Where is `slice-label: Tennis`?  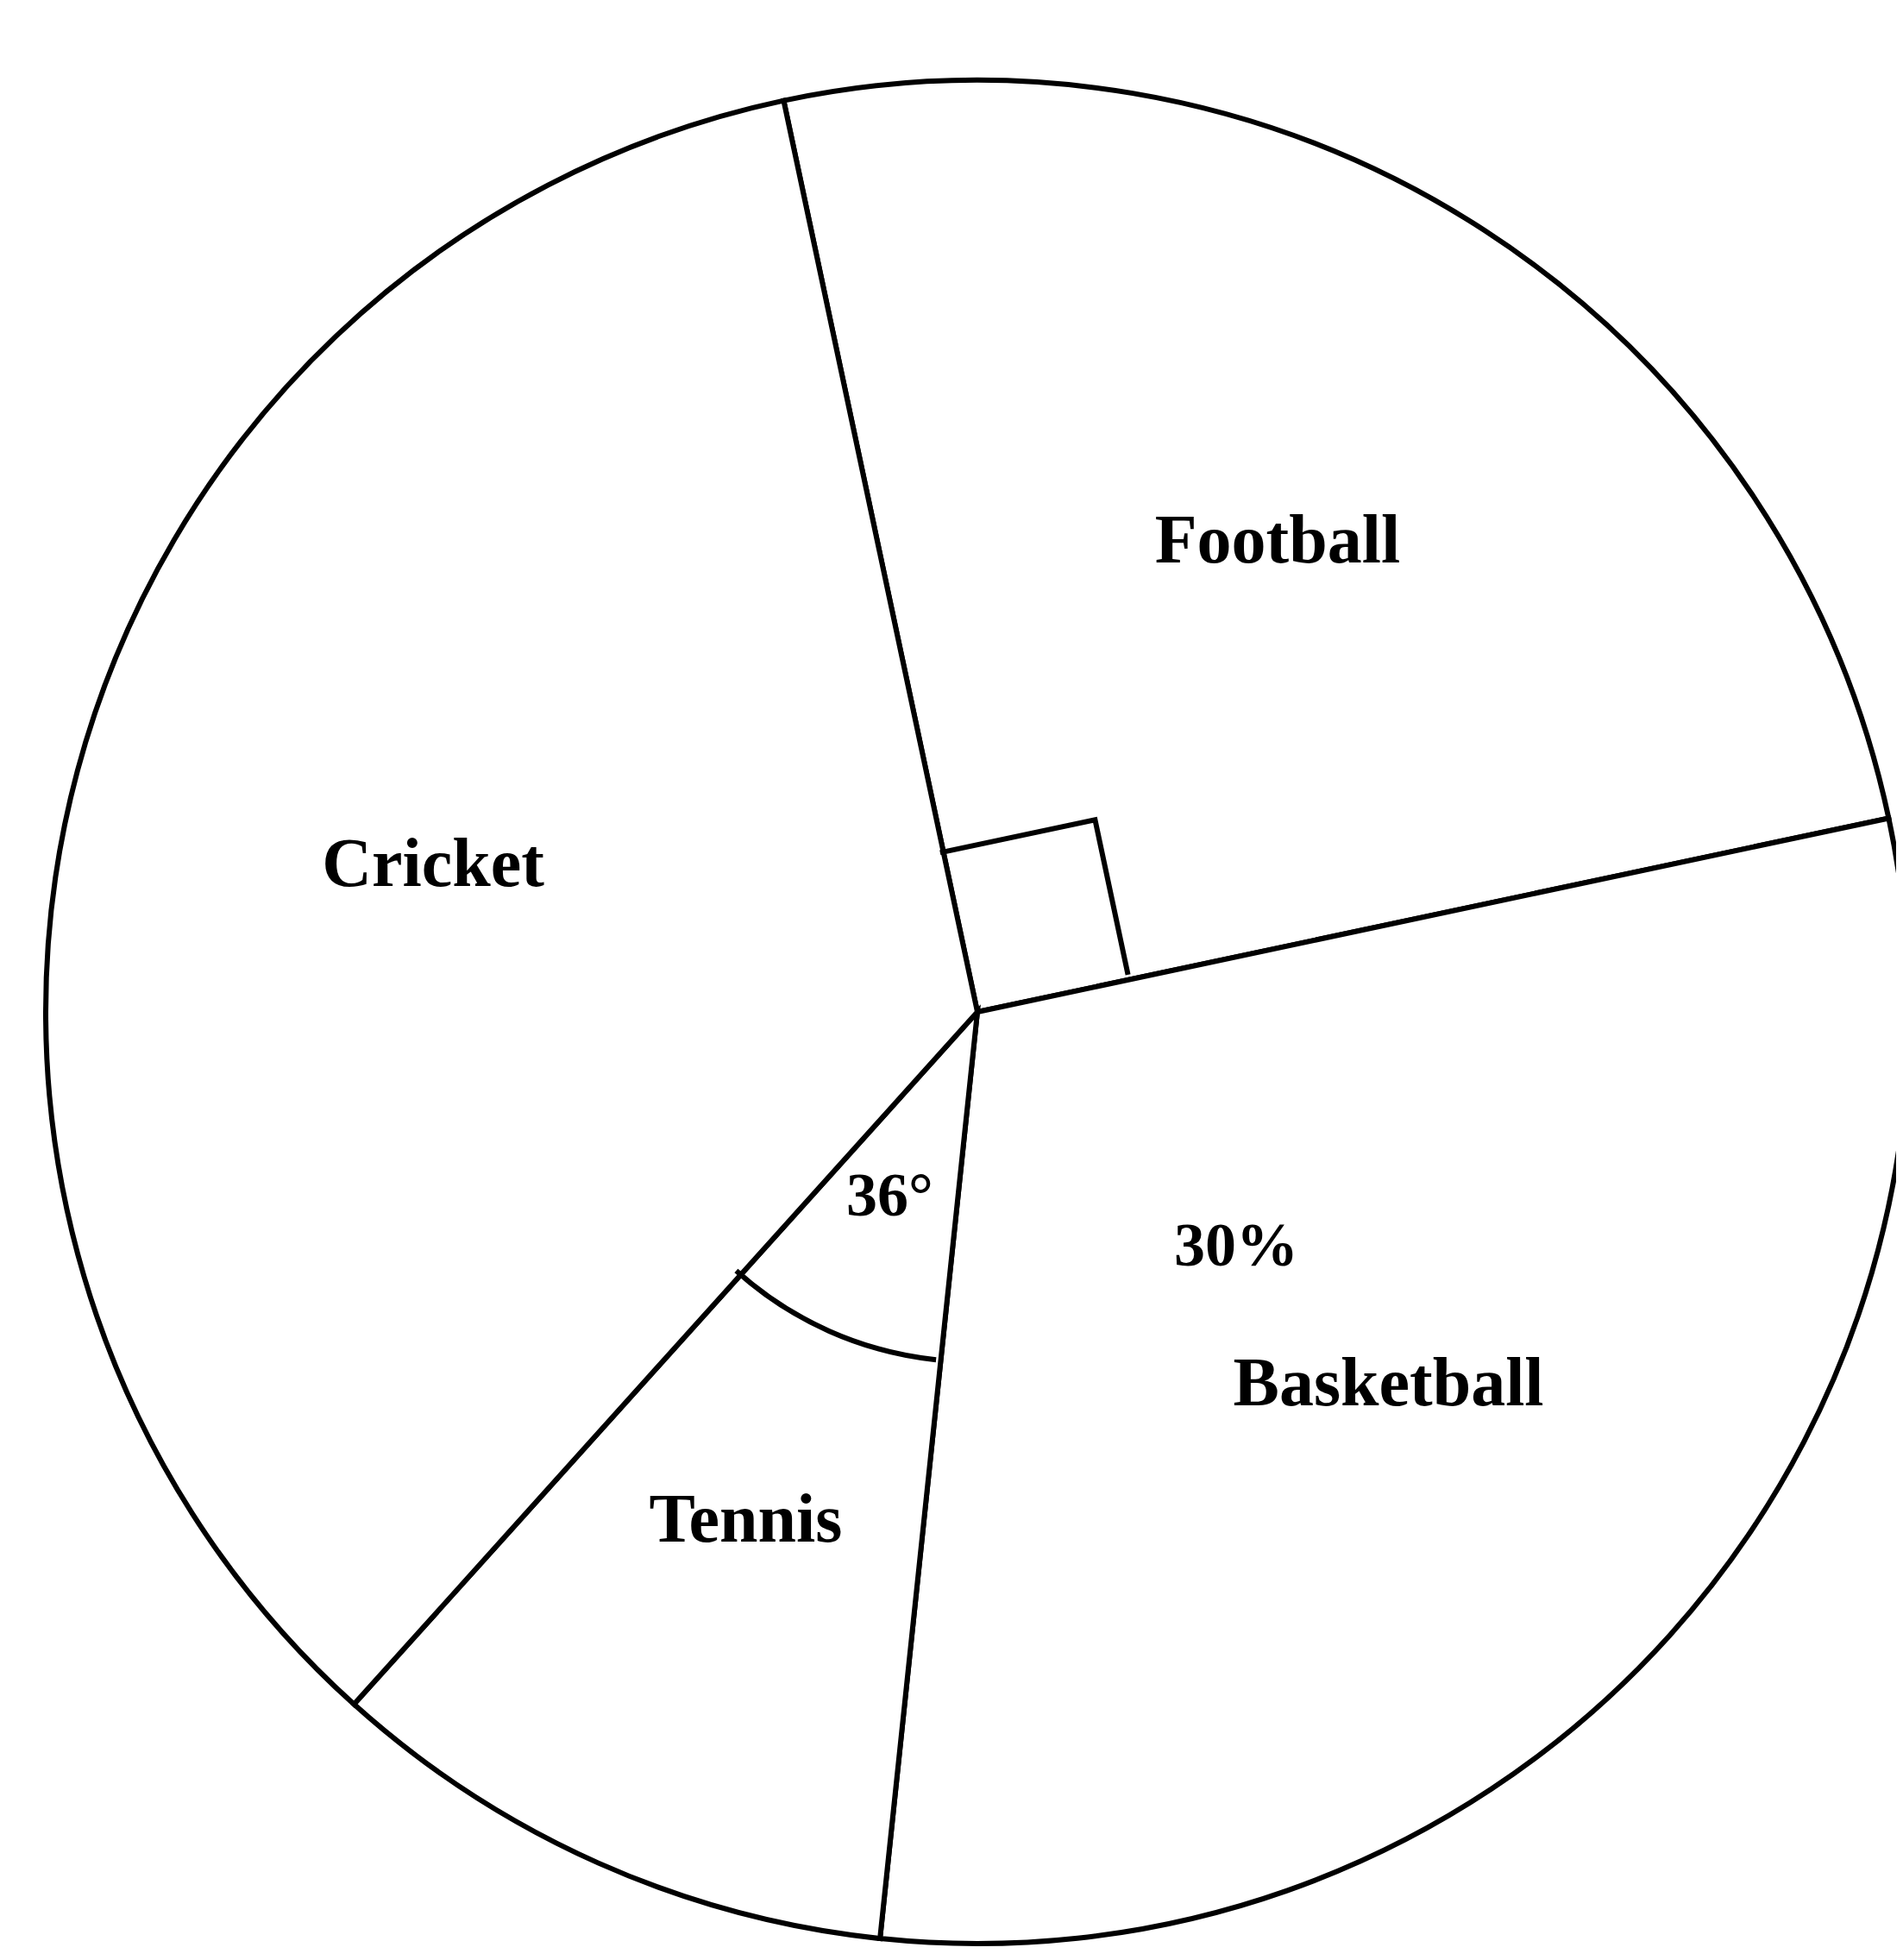 slice-label: Tennis is located at coordinates (746, 1517).